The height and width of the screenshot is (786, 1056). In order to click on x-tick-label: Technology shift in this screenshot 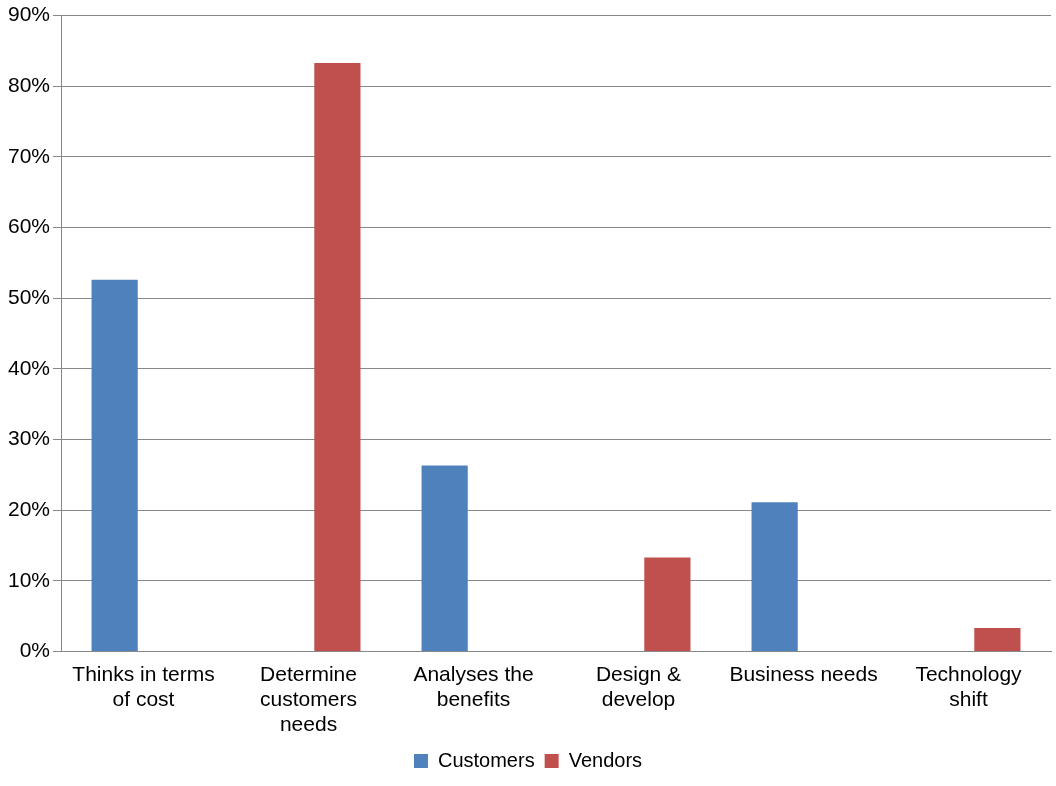, I will do `click(969, 685)`.